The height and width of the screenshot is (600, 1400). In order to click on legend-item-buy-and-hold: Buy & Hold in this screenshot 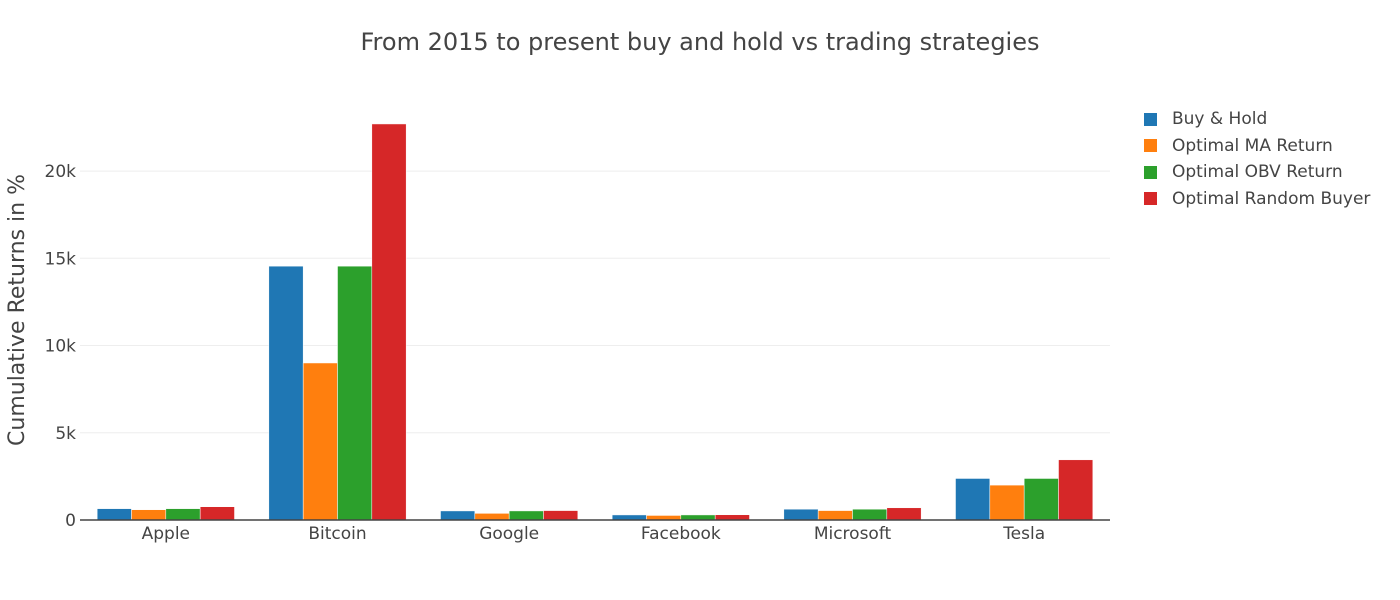, I will do `click(1257, 119)`.